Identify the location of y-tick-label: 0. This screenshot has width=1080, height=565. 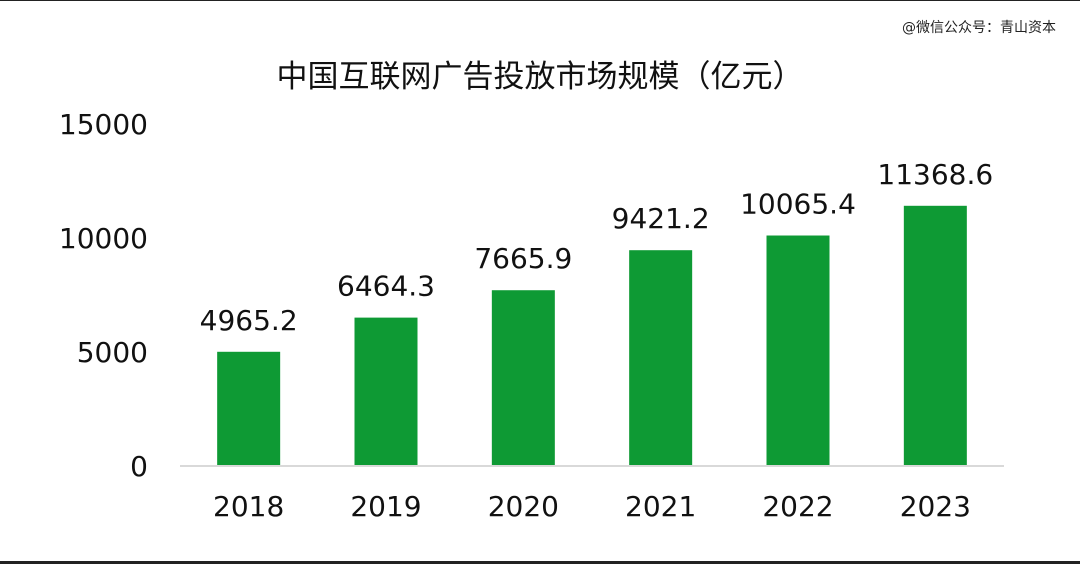
(139, 466).